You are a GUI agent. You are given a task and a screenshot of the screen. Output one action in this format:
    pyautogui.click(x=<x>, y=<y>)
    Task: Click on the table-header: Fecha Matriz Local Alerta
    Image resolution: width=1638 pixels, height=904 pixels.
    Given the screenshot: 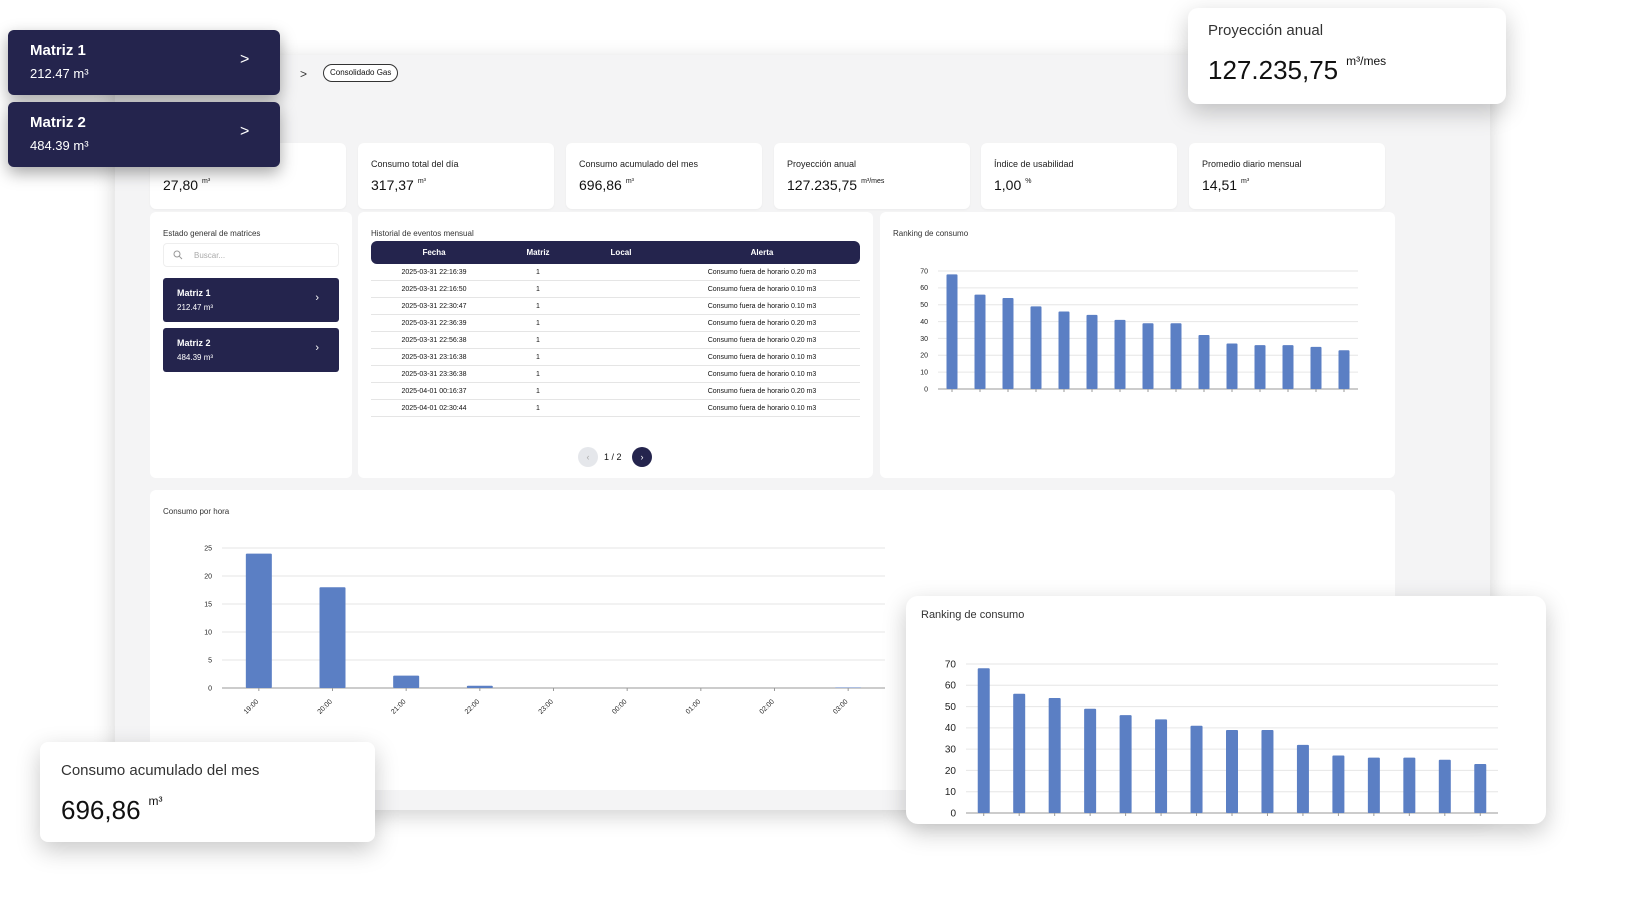 What is the action you would take?
    pyautogui.click(x=615, y=252)
    